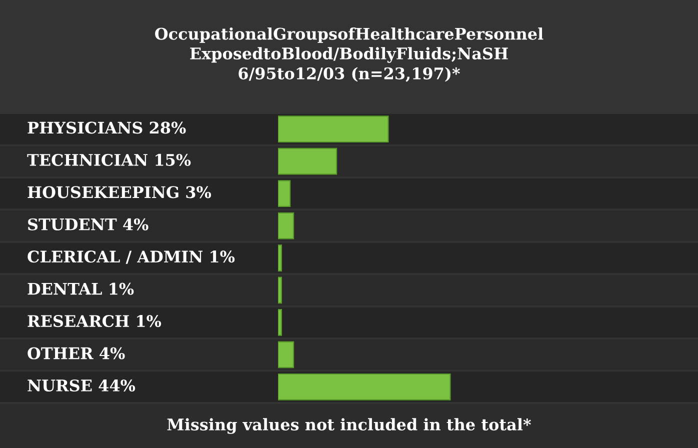 Image resolution: width=698 pixels, height=448 pixels. I want to click on text: Missing values not included in the total*, so click(349, 426).